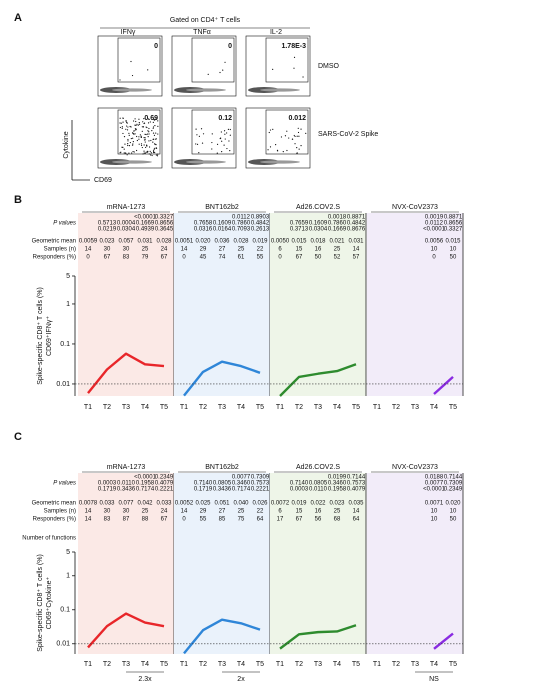  What do you see at coordinates (356, 504) in the screenshot?
I see `geometric-mean: 0.035` at bounding box center [356, 504].